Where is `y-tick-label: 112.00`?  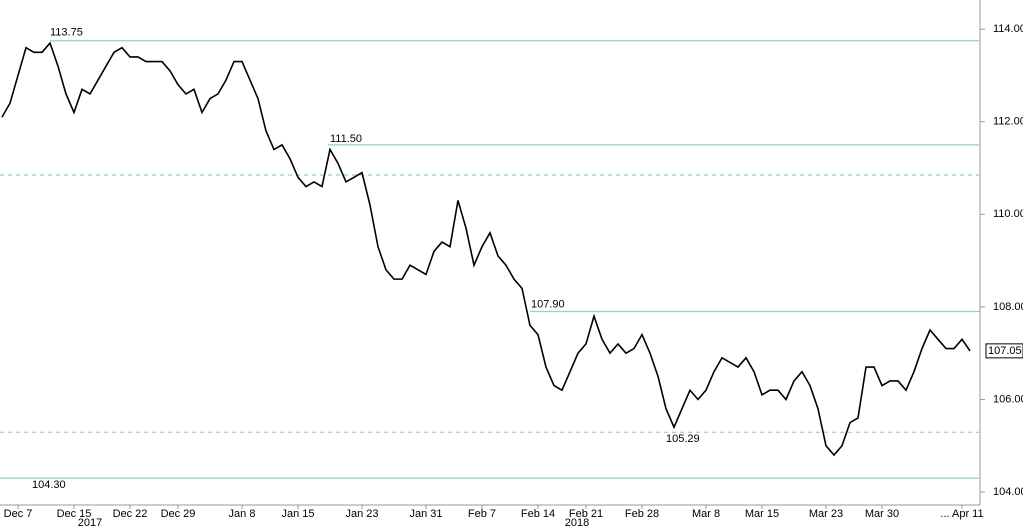
y-tick-label: 112.00 is located at coordinates (1008, 122).